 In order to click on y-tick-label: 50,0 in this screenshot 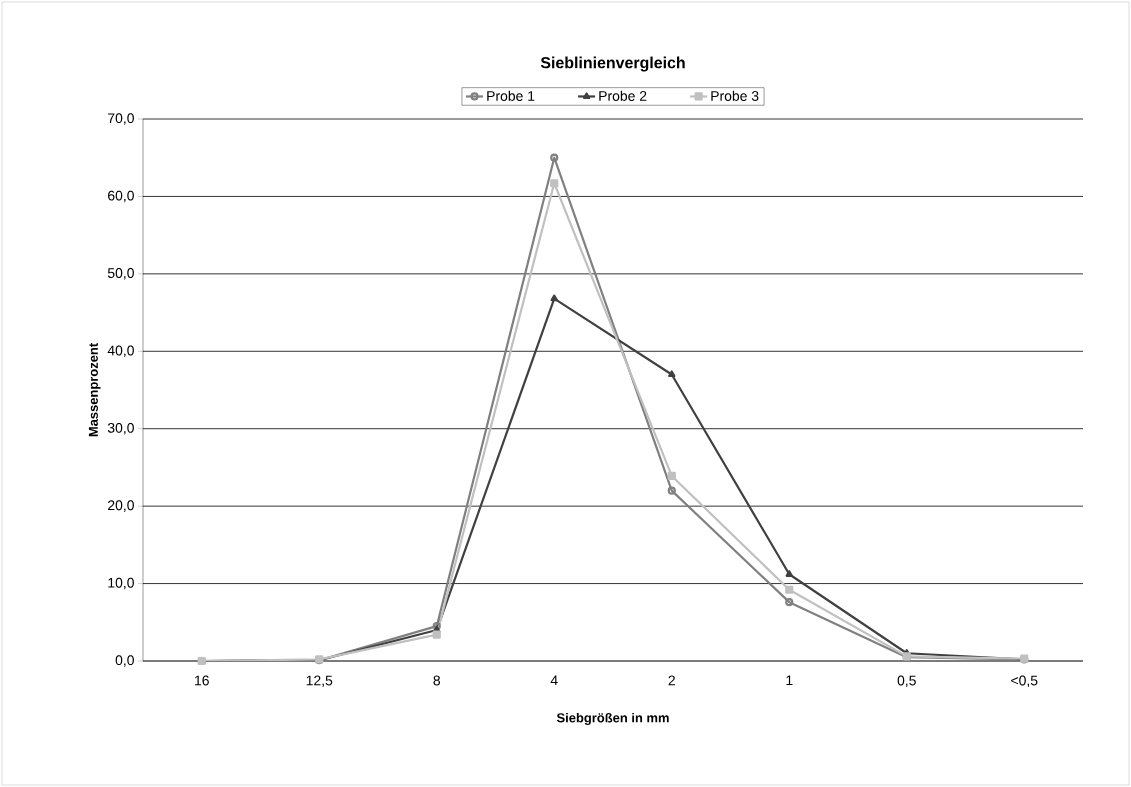, I will do `click(120, 274)`.